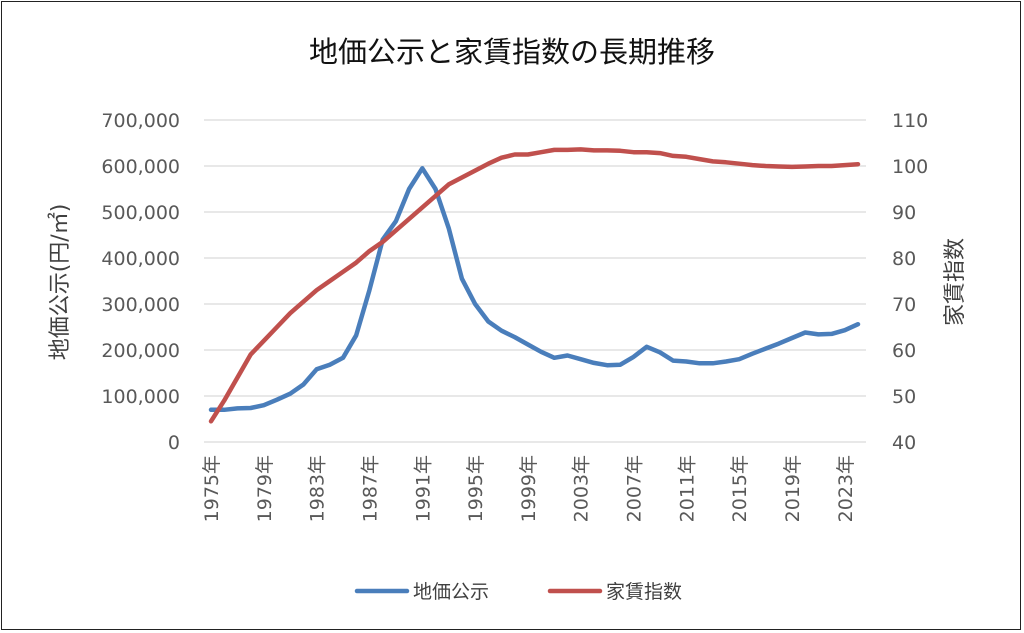 The image size is (1024, 633). What do you see at coordinates (140, 397) in the screenshot?
I see `y-tick-label: 100,000` at bounding box center [140, 397].